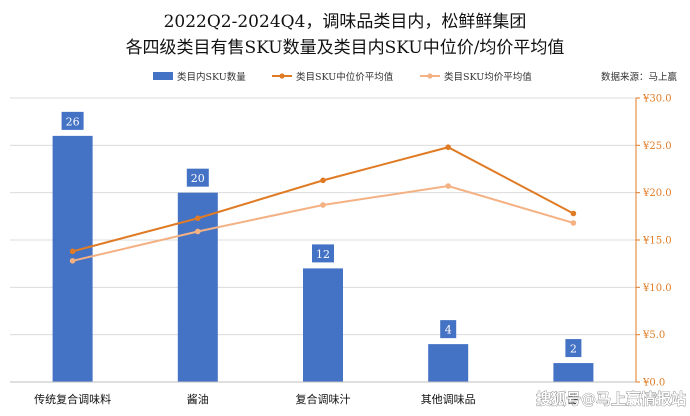 Image resolution: width=690 pixels, height=416 pixels. I want to click on legend-label-mean: 类目SKU均价平均值, so click(488, 77).